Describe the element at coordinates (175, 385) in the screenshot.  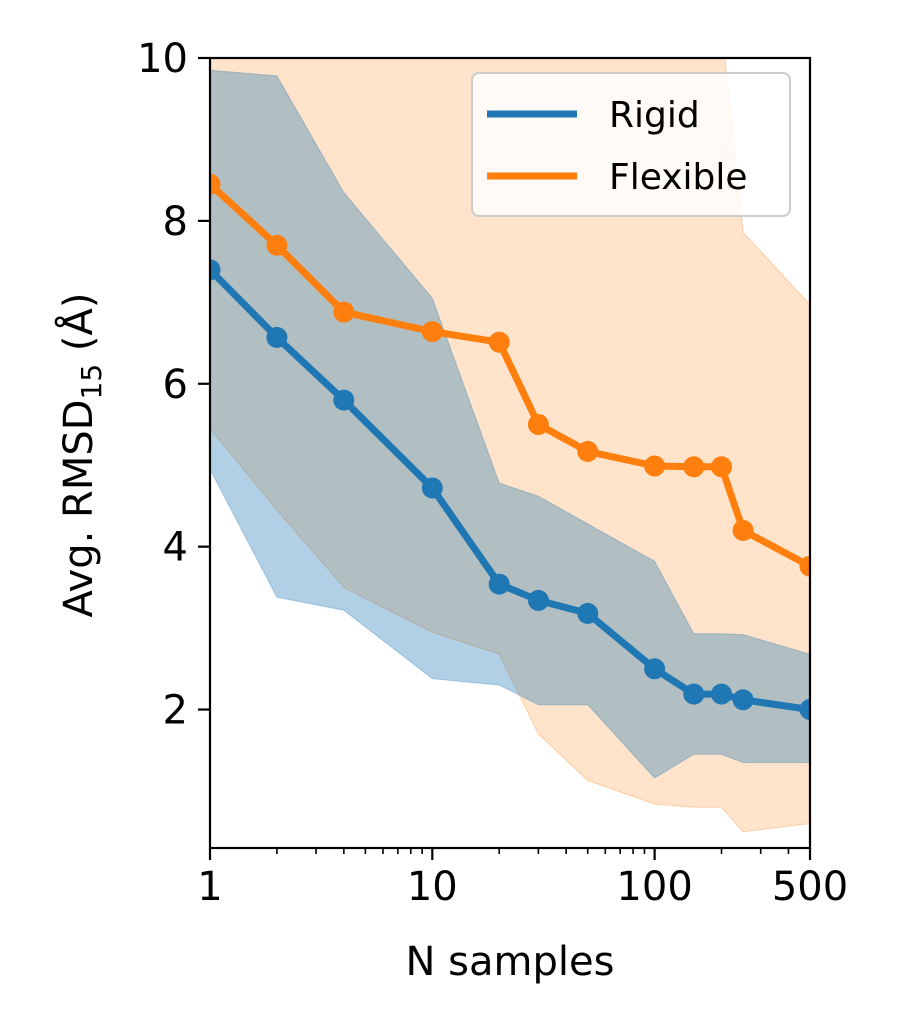
I see `y-tick-label-6: 6` at that location.